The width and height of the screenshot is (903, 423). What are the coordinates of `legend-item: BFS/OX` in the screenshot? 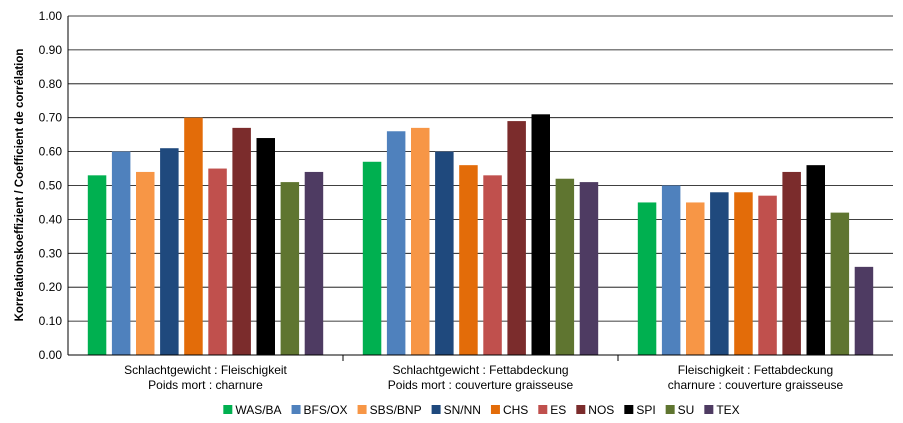 It's located at (319, 410).